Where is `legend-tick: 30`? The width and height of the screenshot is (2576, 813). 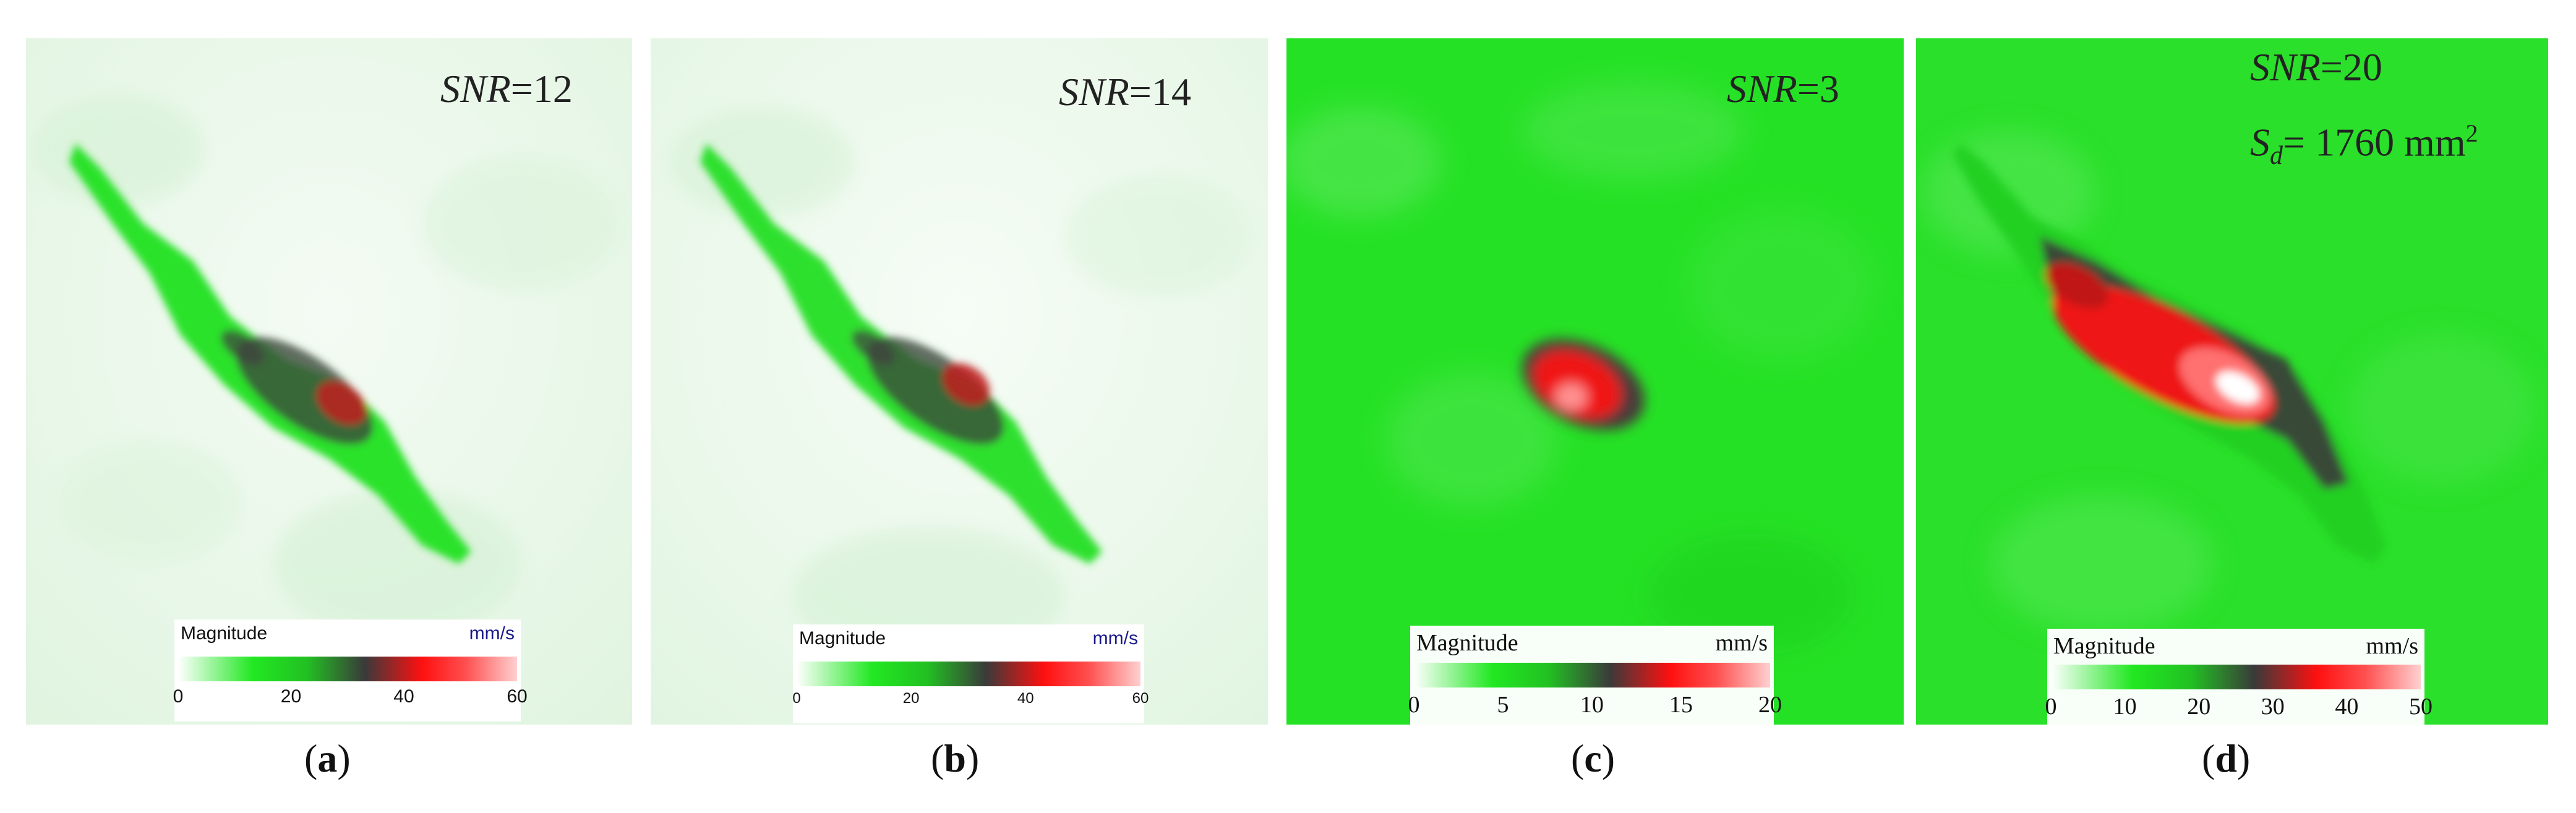 legend-tick: 30 is located at coordinates (2273, 707).